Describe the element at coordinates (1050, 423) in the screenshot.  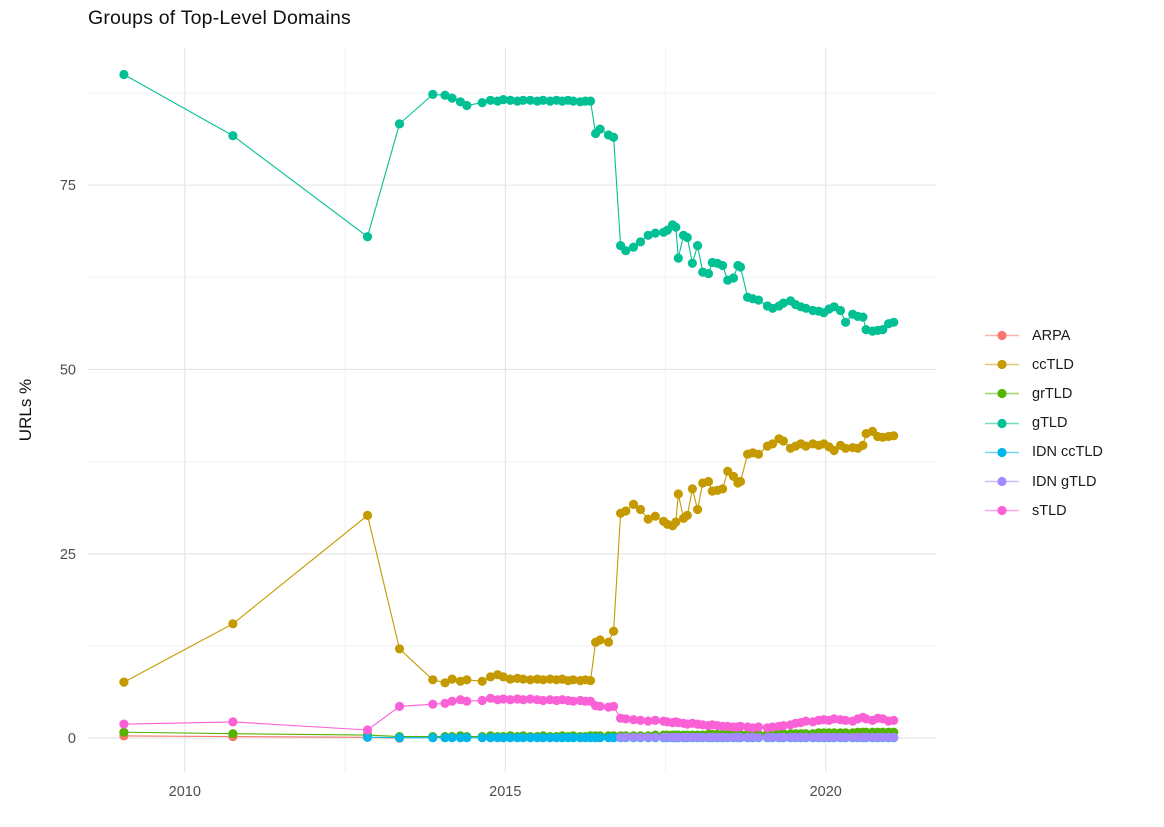
I see `legend-label: gTLD` at that location.